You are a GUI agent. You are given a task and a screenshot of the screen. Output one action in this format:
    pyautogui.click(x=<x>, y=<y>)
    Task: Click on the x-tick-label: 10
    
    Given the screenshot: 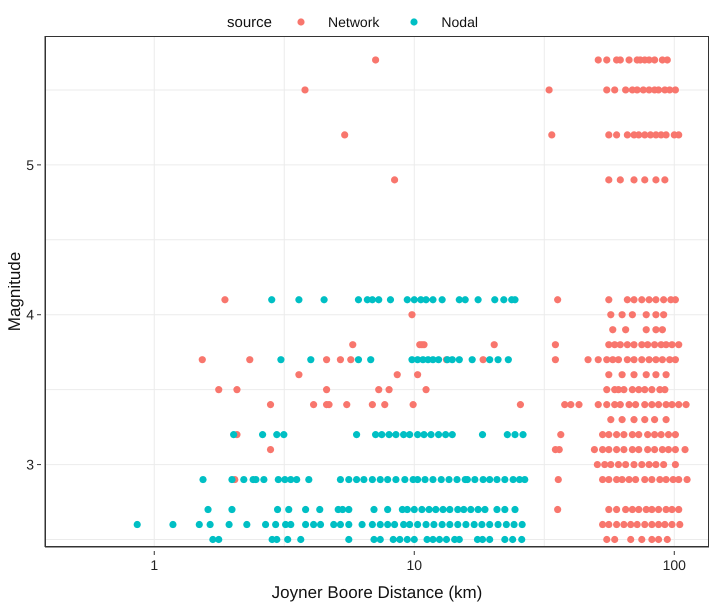 What is the action you would take?
    pyautogui.click(x=414, y=565)
    